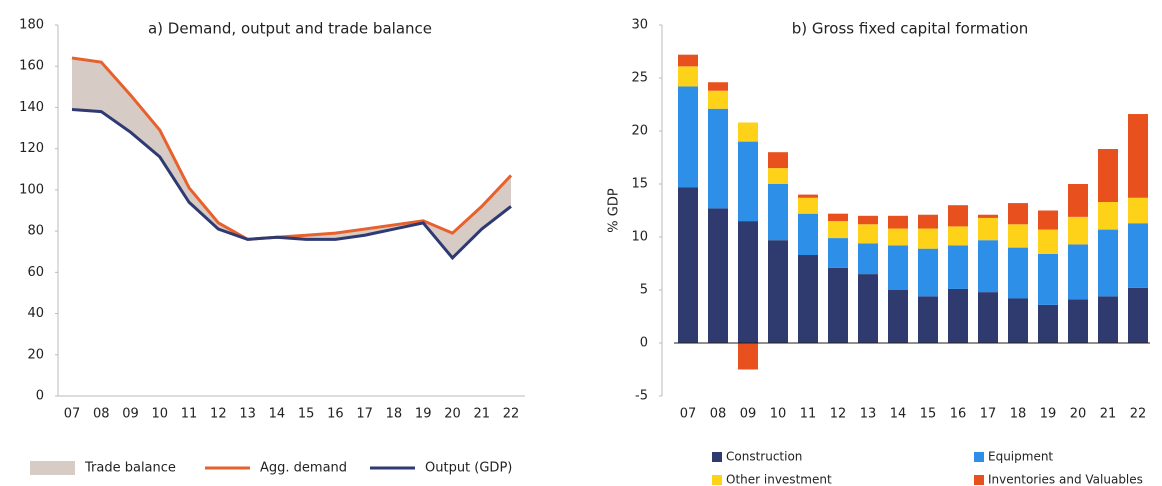 This screenshot has height=486, width=1162. I want to click on y-tick-label: 20, so click(639, 131).